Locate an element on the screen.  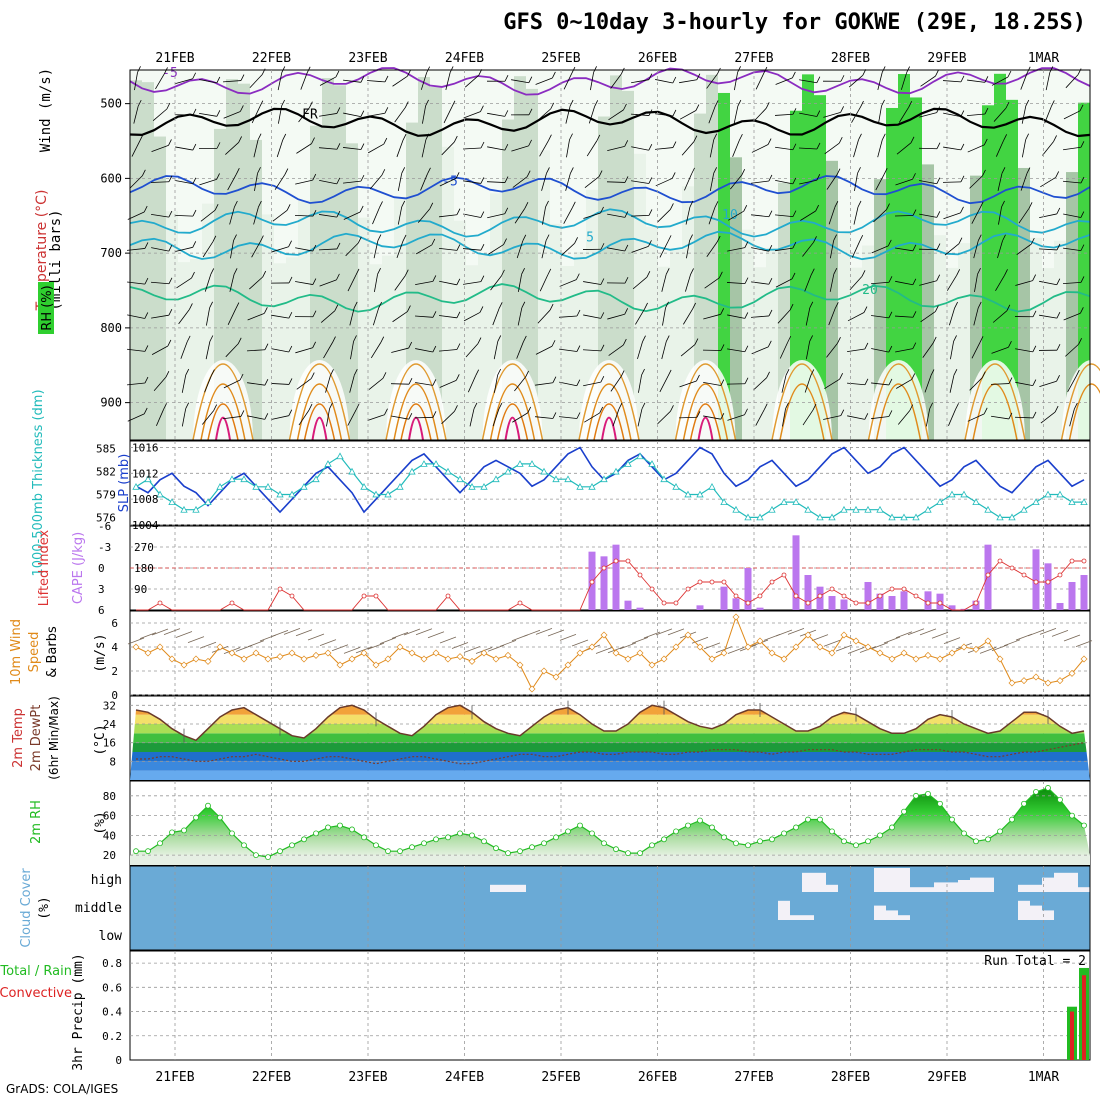
isotherm-label: 5 is located at coordinates (590, 238).